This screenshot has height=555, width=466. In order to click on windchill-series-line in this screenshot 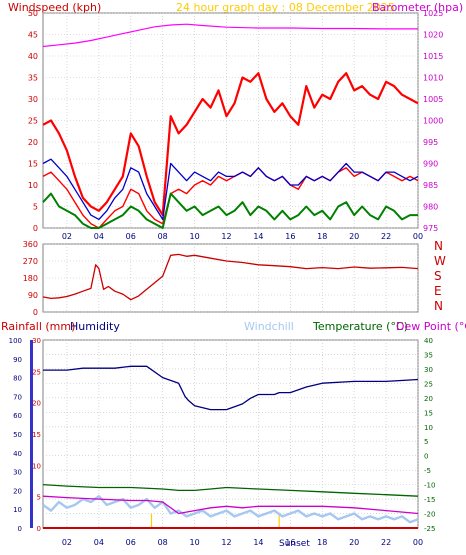, I will do `click(230, 509)`.